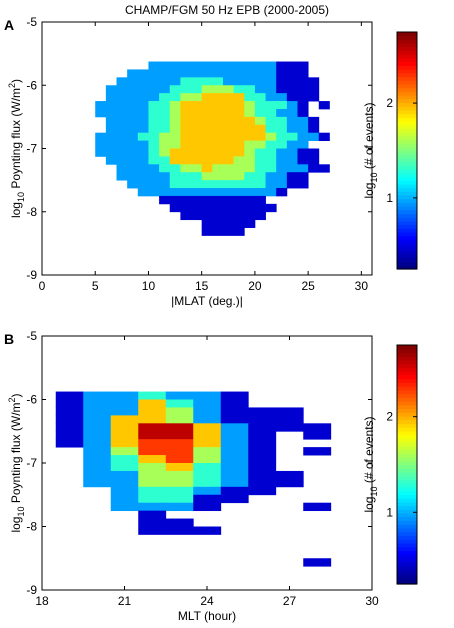 This screenshot has width=454, height=628. Describe the element at coordinates (125, 601) in the screenshot. I see `x-tick-label: 21` at that location.